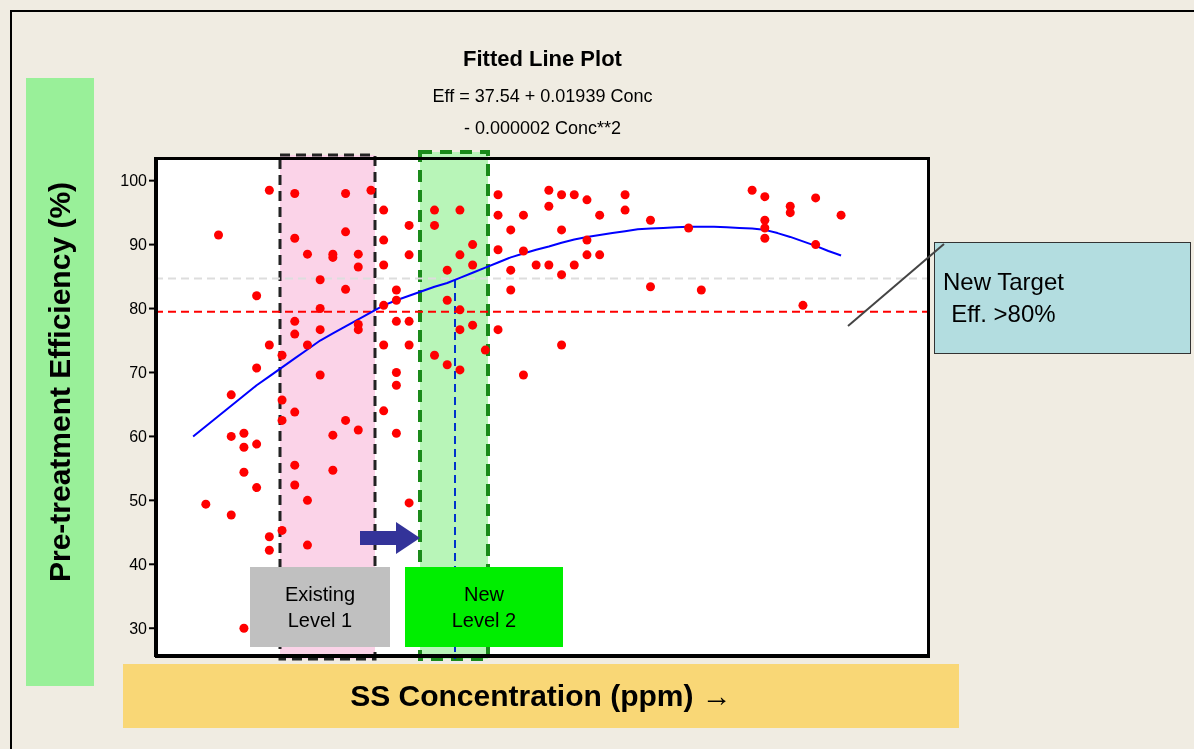  What do you see at coordinates (138, 245) in the screenshot?
I see `y-tick-label: 90` at bounding box center [138, 245].